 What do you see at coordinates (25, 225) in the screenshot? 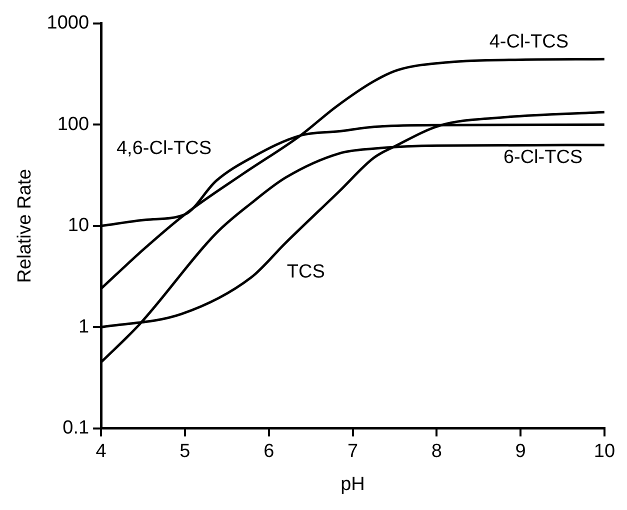
I see `y-axis-title: Relative Rate` at bounding box center [25, 225].